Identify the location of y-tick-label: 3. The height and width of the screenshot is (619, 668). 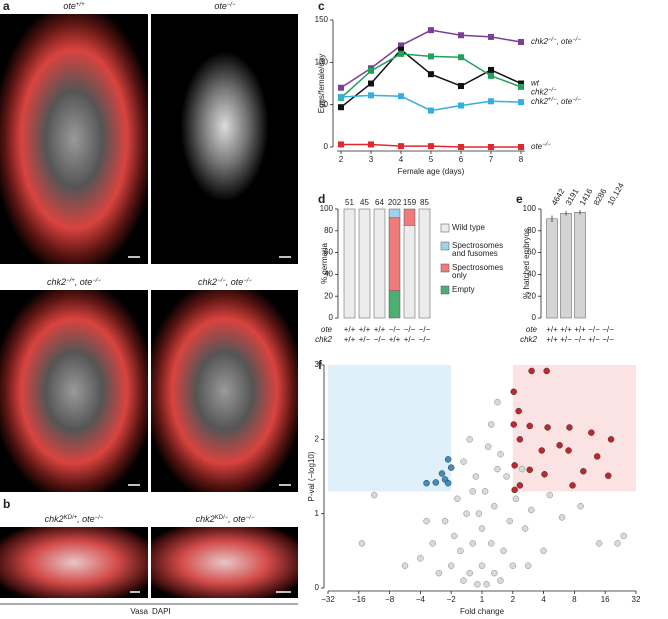
(317, 364).